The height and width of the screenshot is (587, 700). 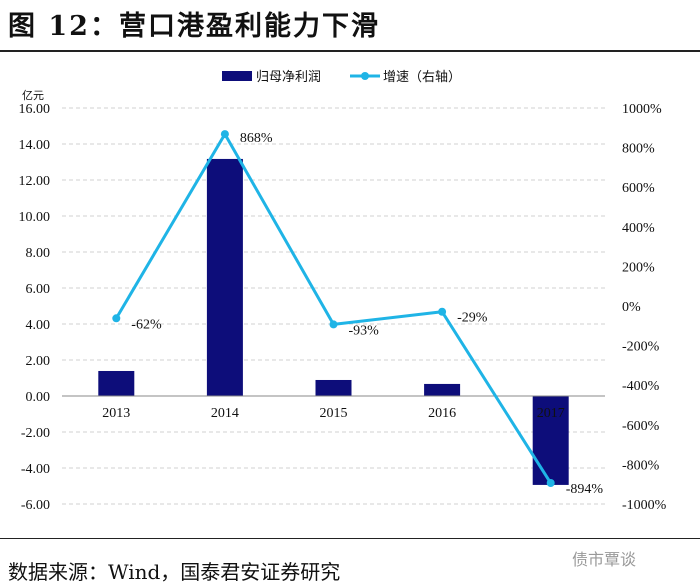 I want to click on left-axis-unit: 亿元, so click(x=33, y=95).